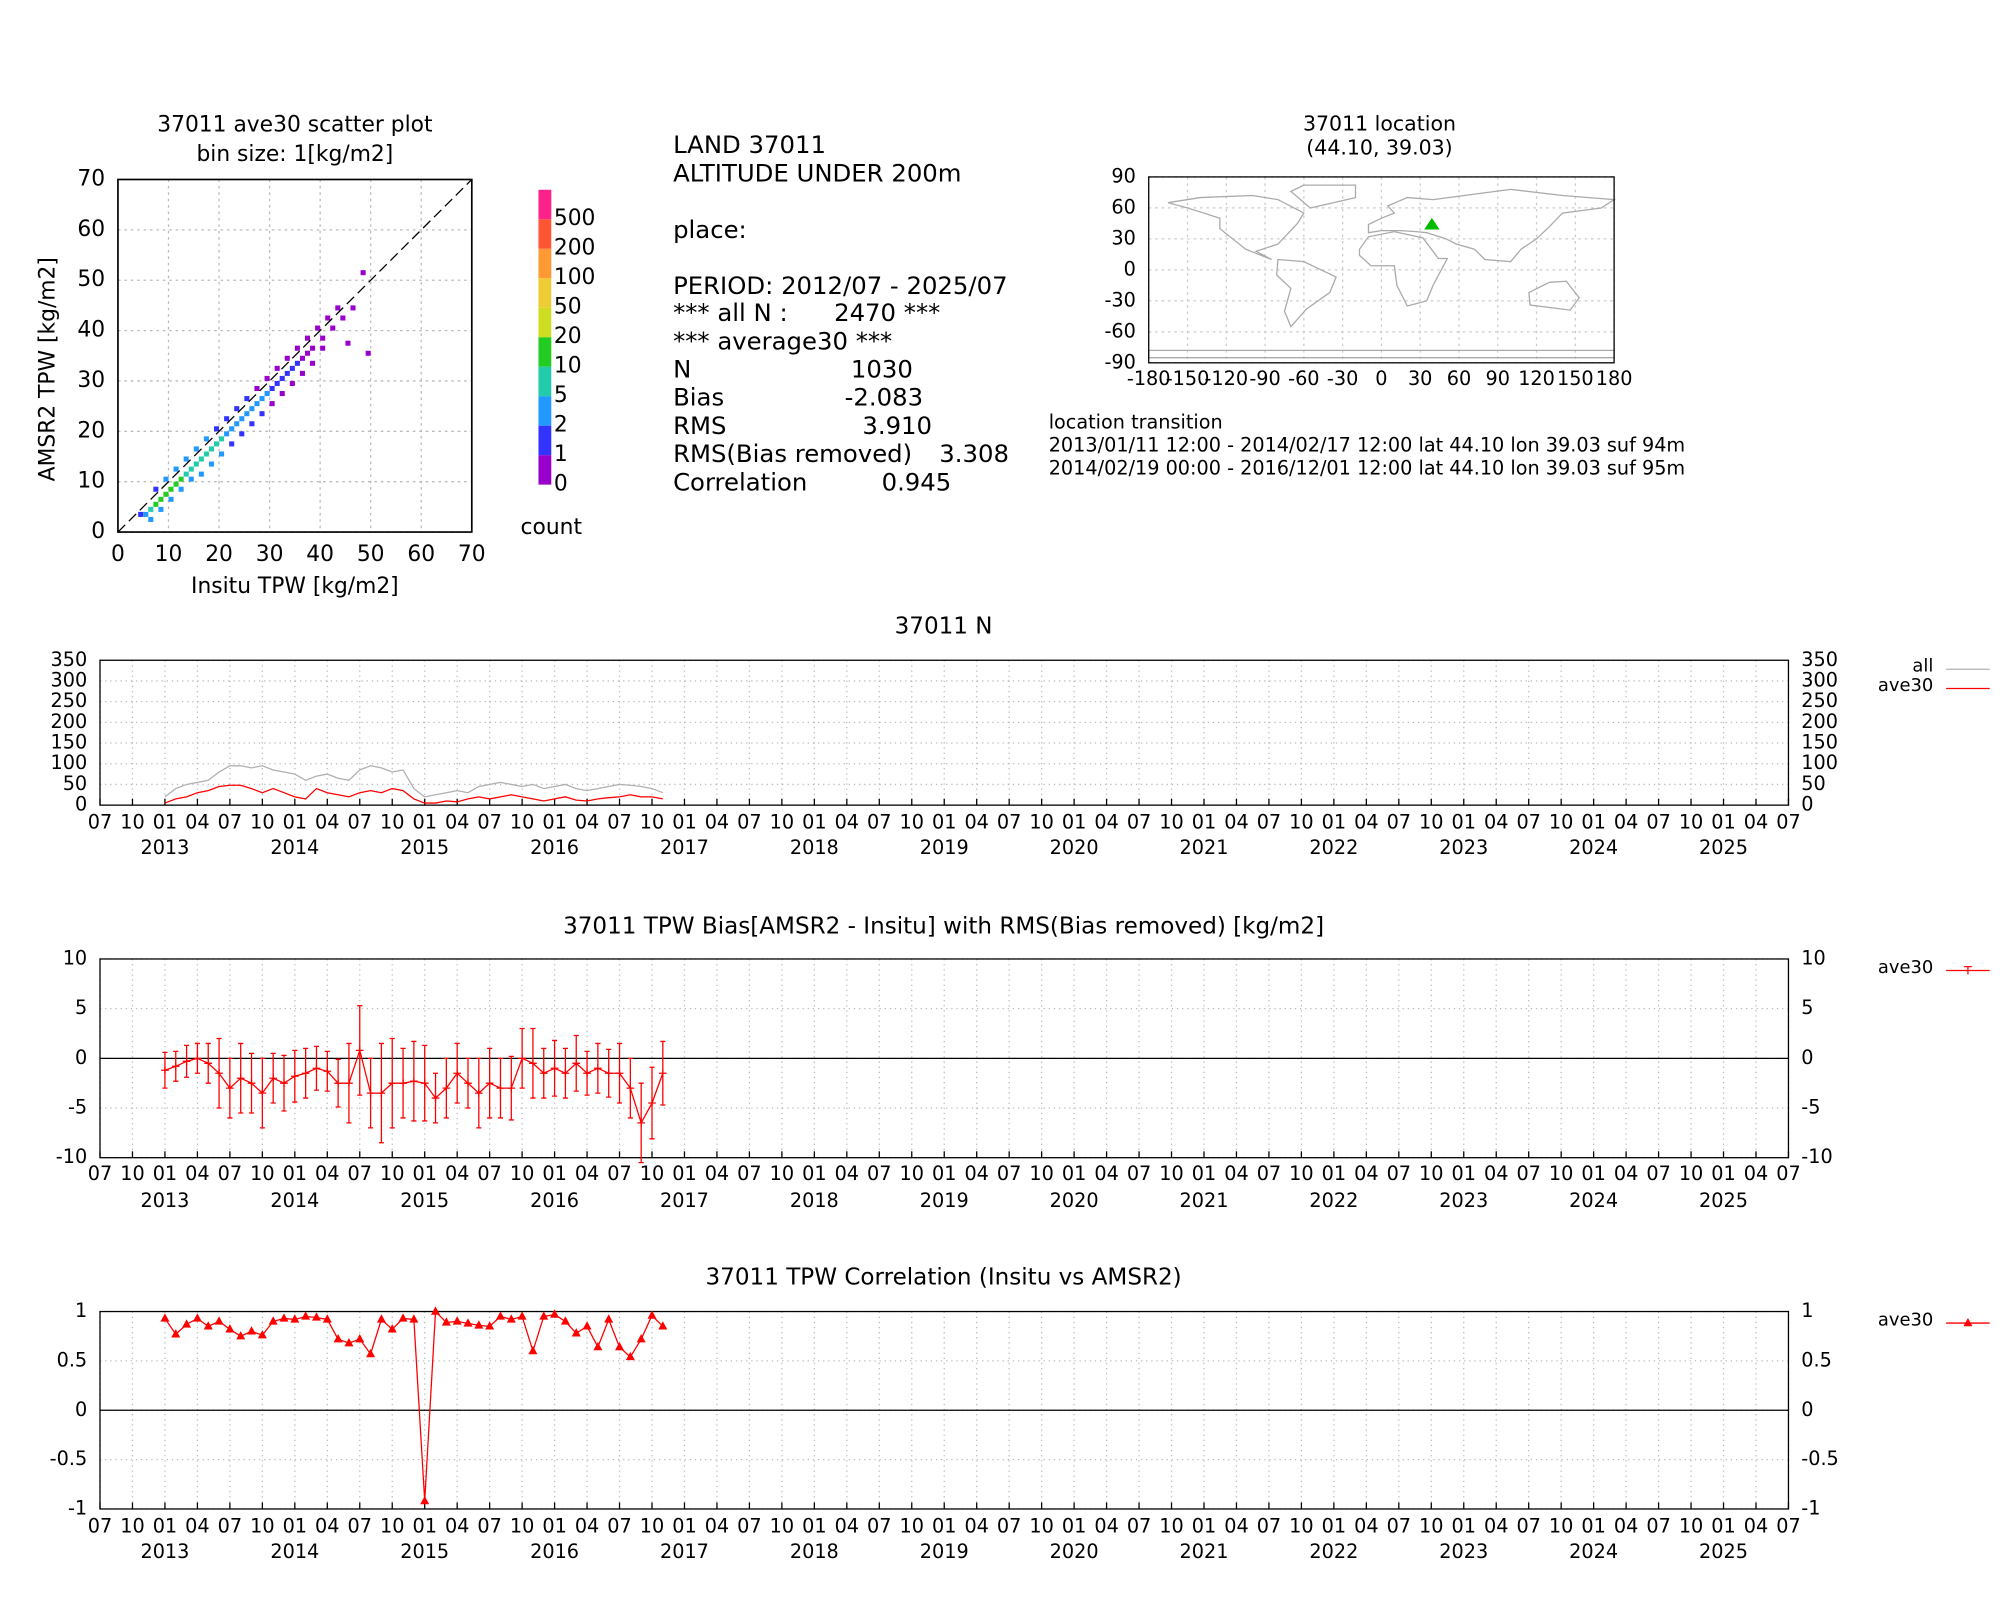  Describe the element at coordinates (91, 380) in the screenshot. I see `y-tick-label: 30` at that location.